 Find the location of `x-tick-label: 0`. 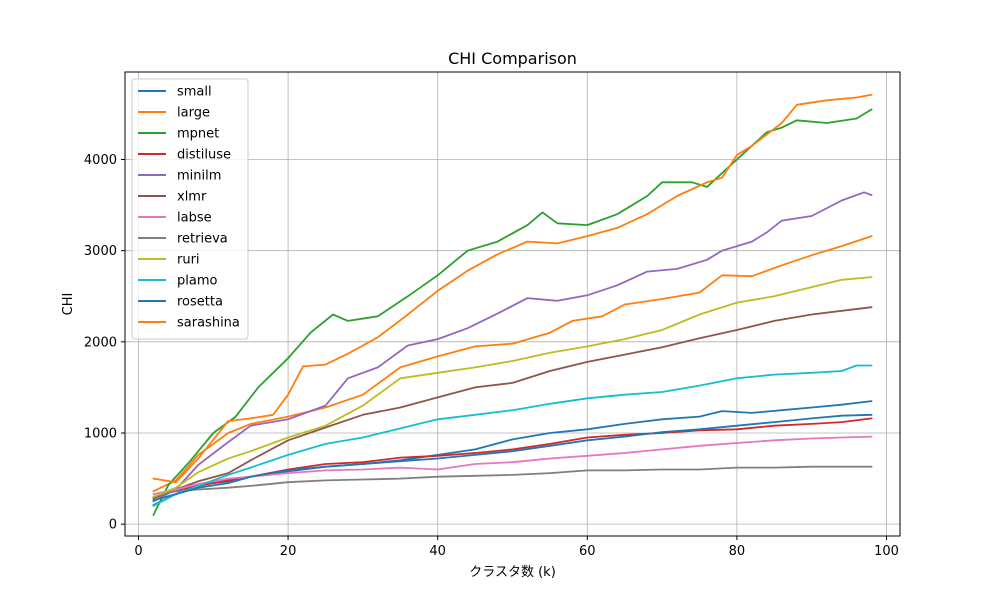

x-tick-label: 0 is located at coordinates (138, 551).